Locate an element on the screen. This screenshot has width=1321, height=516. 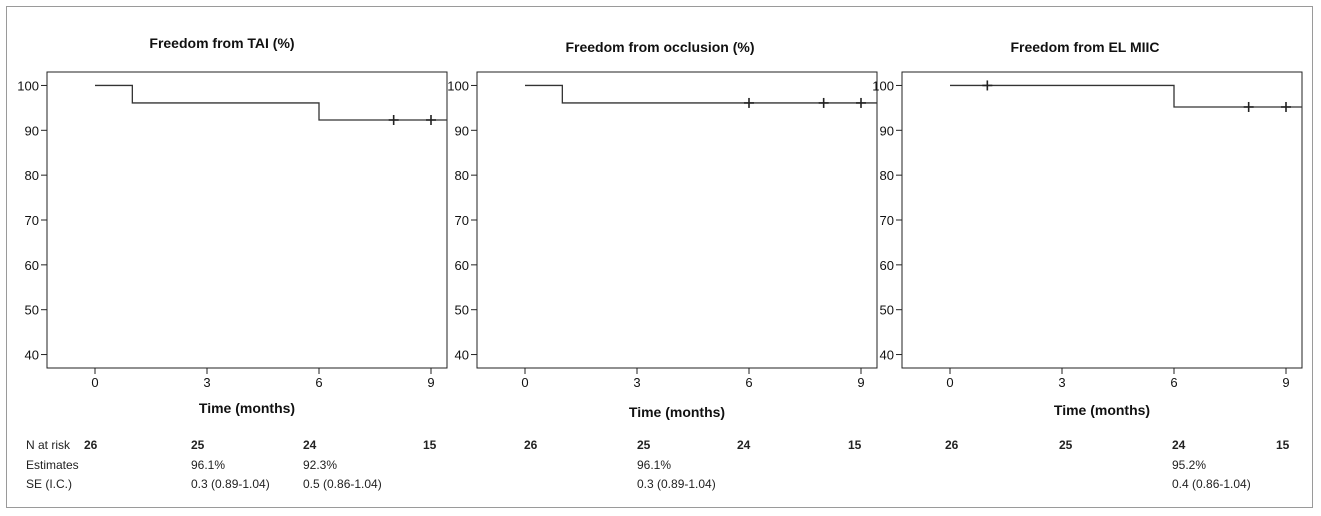
se-p1-b: 0.5 (0.86-1.04) is located at coordinates (342, 484).